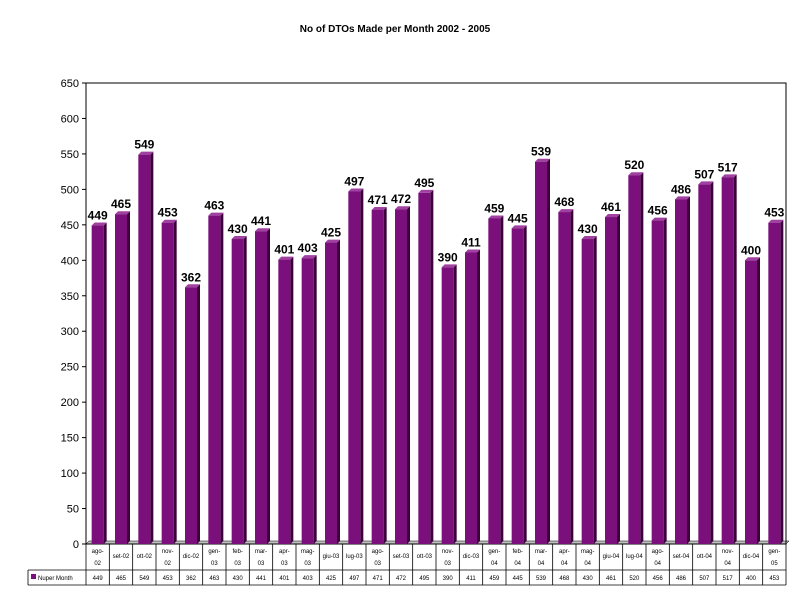 The width and height of the screenshot is (800, 600). Describe the element at coordinates (424, 579) in the screenshot. I see `data-table-value: 495` at that location.